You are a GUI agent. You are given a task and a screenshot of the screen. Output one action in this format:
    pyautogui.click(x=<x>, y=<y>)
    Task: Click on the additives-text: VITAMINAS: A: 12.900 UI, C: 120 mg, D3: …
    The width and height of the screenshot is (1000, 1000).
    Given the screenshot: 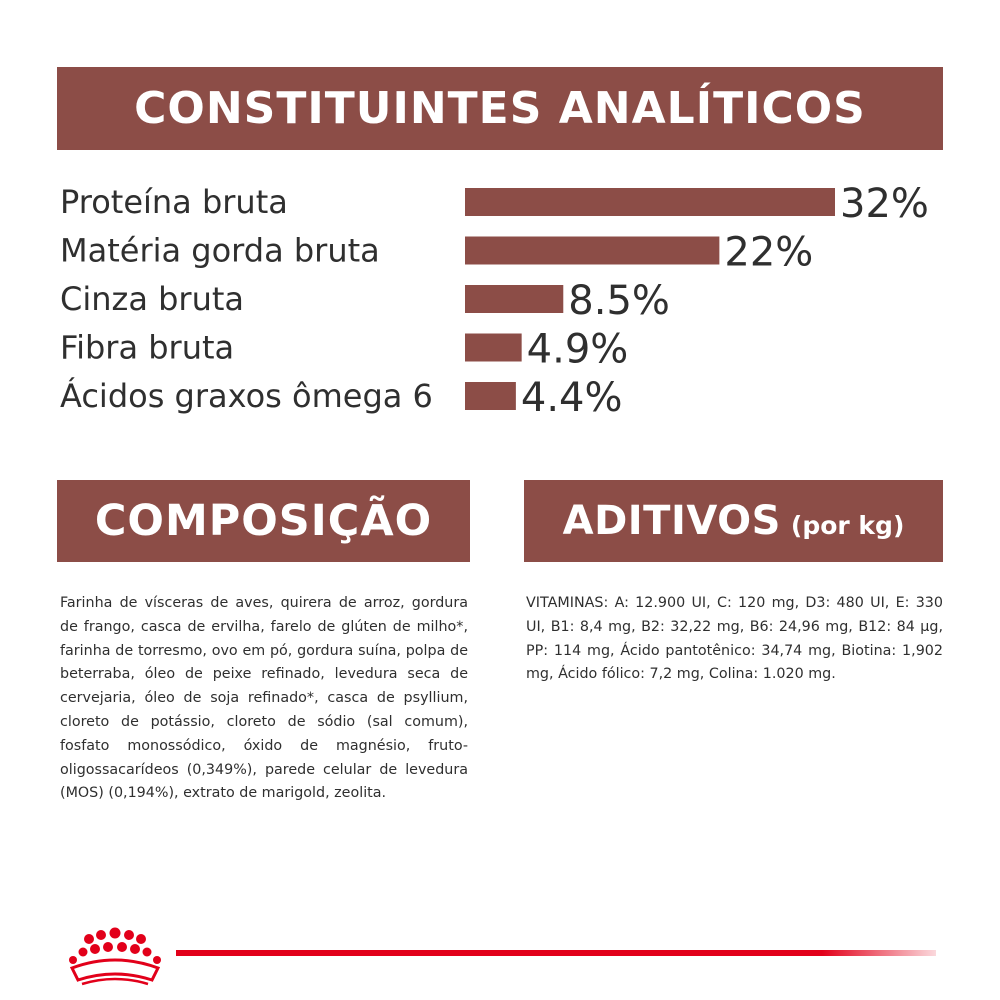 What is the action you would take?
    pyautogui.click(x=734, y=639)
    